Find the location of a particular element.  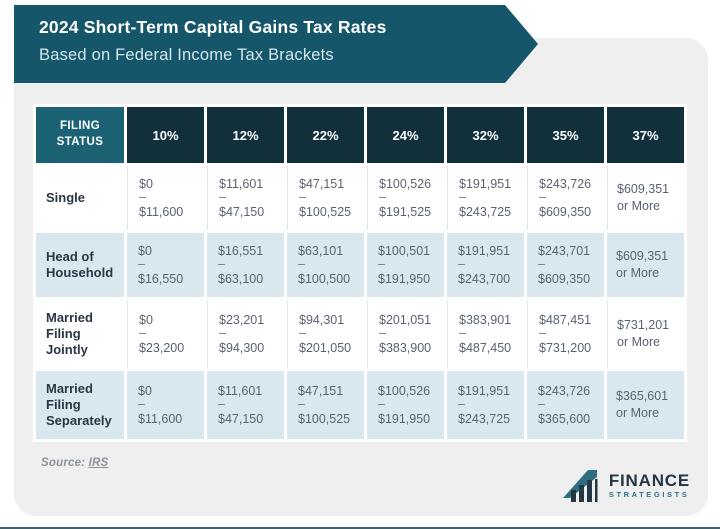

bracket-cell: $16,551 – $63,100 is located at coordinates (245, 265).